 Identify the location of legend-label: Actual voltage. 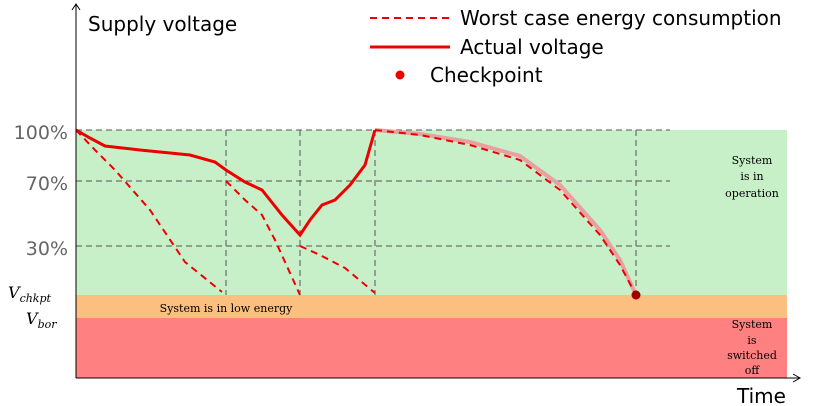
(532, 47).